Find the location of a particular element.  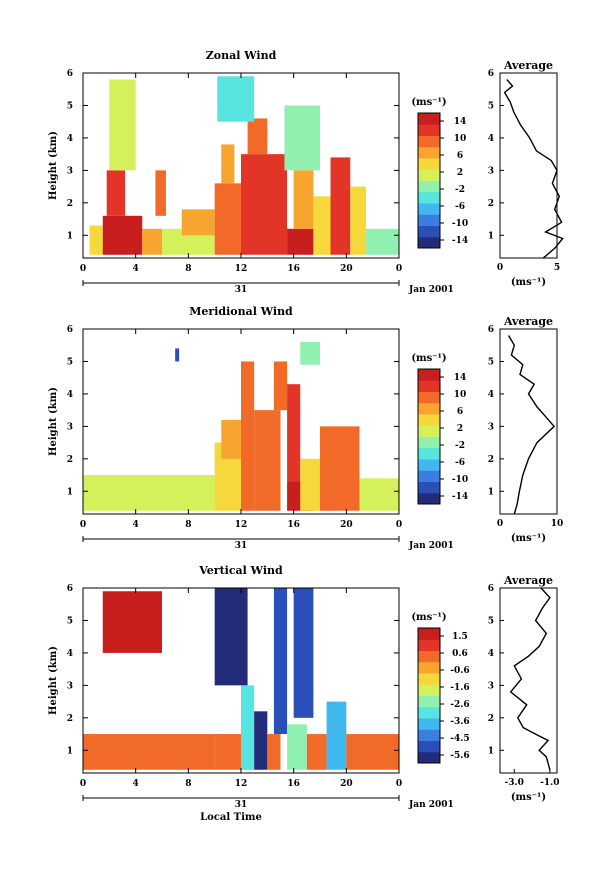

date-day-label: 31 is located at coordinates (241, 546).